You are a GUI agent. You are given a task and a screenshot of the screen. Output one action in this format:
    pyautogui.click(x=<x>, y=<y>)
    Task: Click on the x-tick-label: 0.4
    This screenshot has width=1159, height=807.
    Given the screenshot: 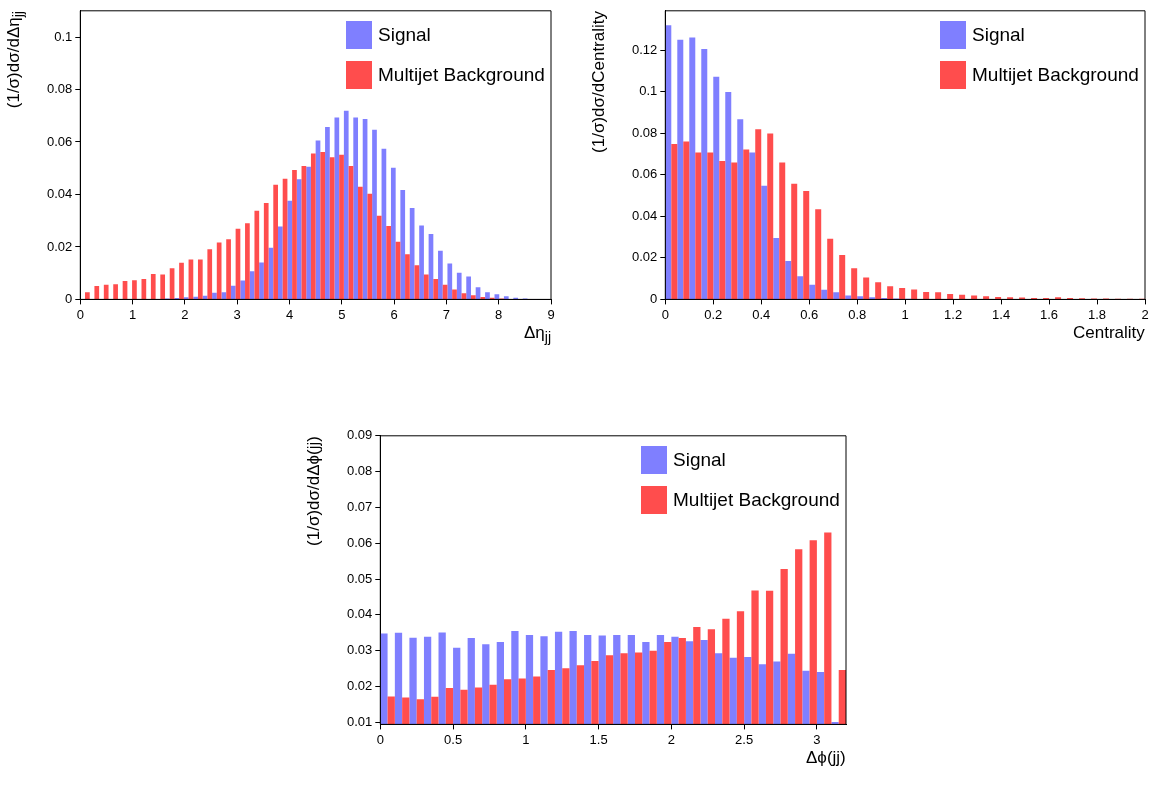 What is the action you would take?
    pyautogui.click(x=761, y=314)
    